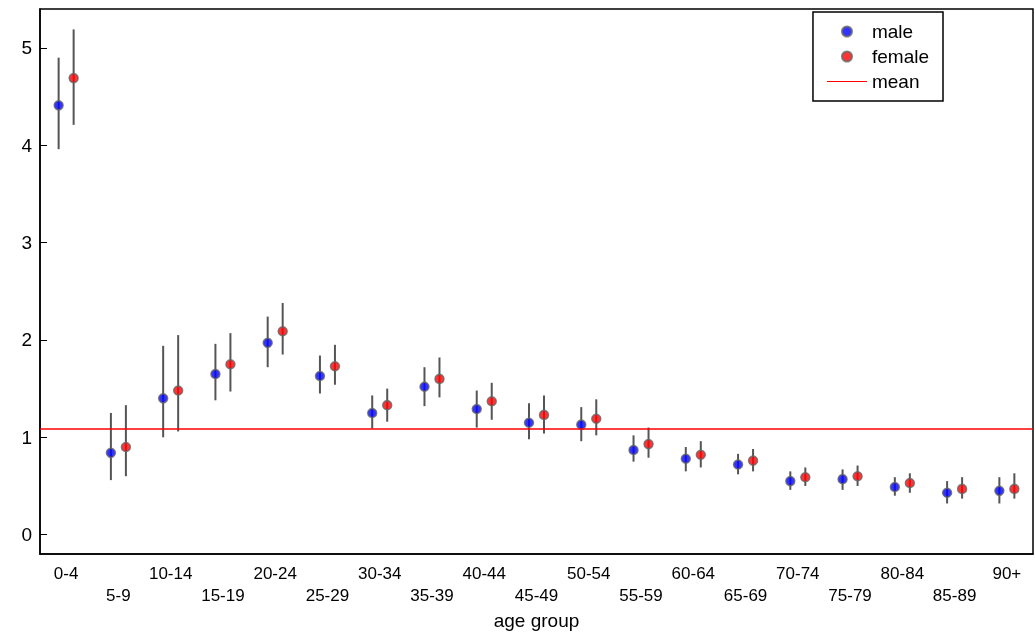 This screenshot has width=1035, height=635. Describe the element at coordinates (798, 573) in the screenshot. I see `x-tick-label: 70-74` at that location.